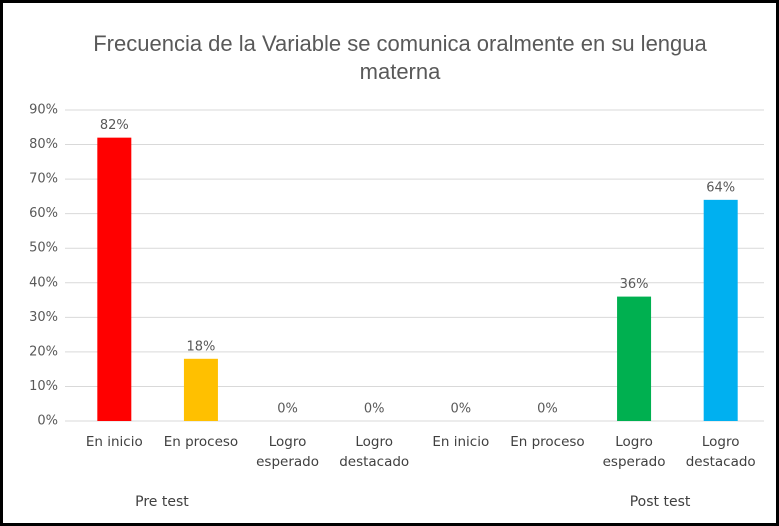 This screenshot has height=526, width=779. I want to click on y-tick-label: 0%, so click(47, 421).